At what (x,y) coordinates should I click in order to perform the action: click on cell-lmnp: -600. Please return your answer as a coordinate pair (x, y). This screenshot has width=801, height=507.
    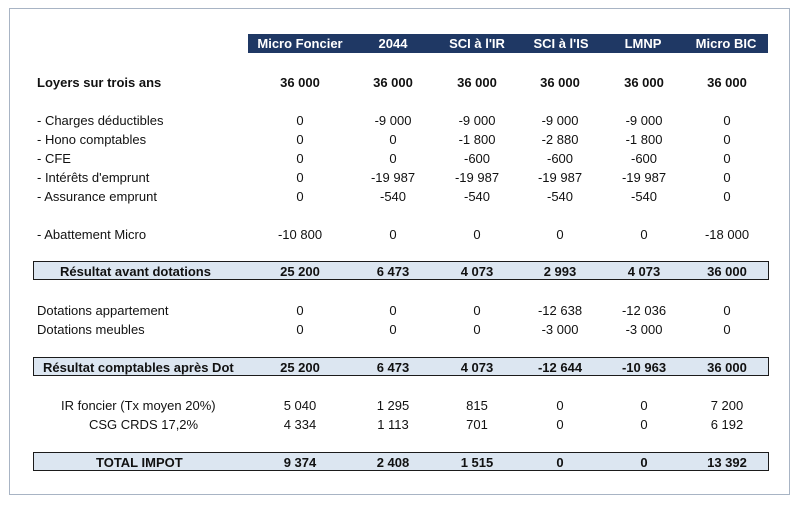
    Looking at the image, I should click on (644, 158).